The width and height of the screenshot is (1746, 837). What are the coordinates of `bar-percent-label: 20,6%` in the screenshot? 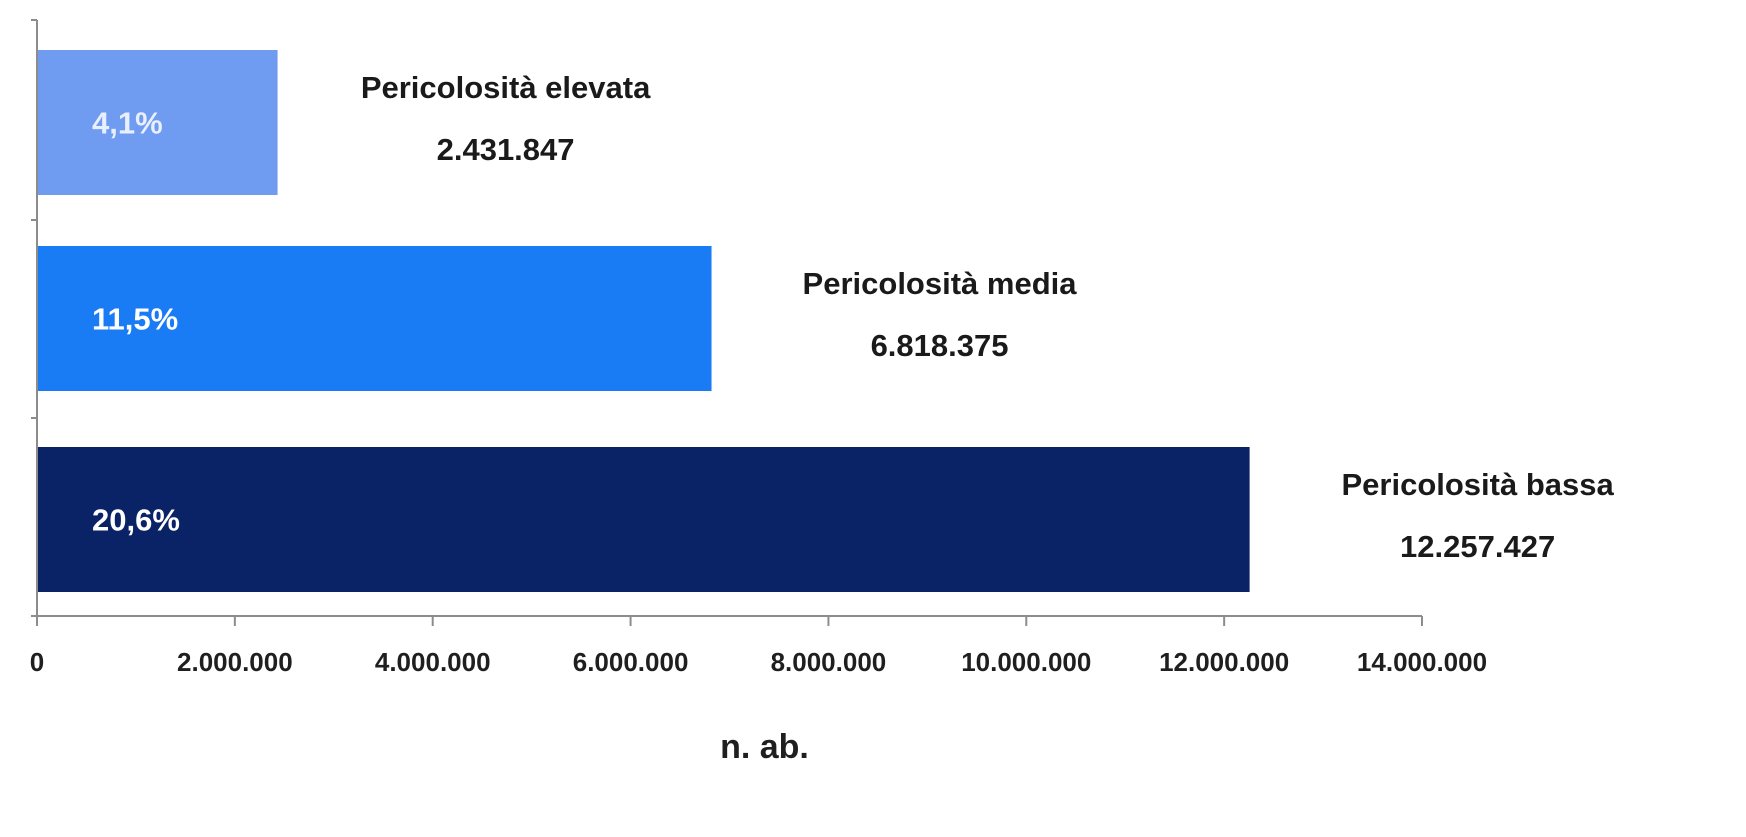 It's located at (136, 520).